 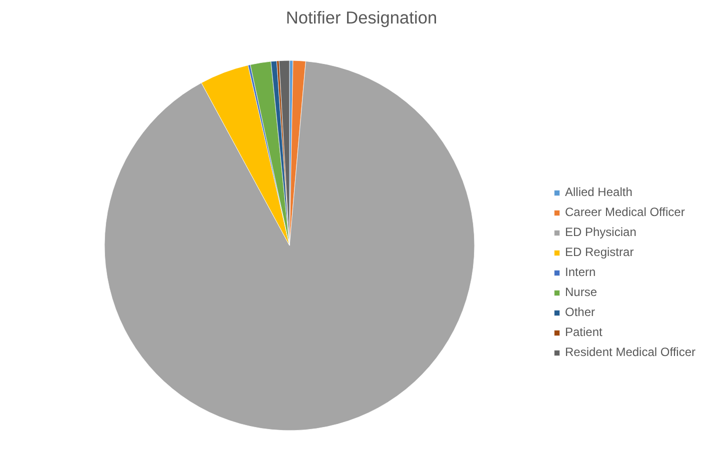 I want to click on legend-label: Patient, so click(x=583, y=332).